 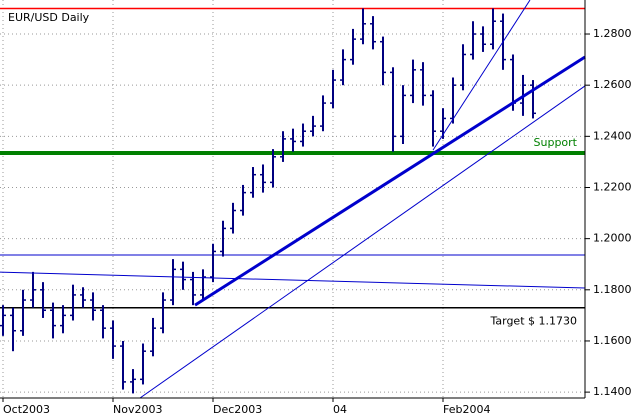 I want to click on y-tick-label: 1.1400, so click(x=612, y=391).